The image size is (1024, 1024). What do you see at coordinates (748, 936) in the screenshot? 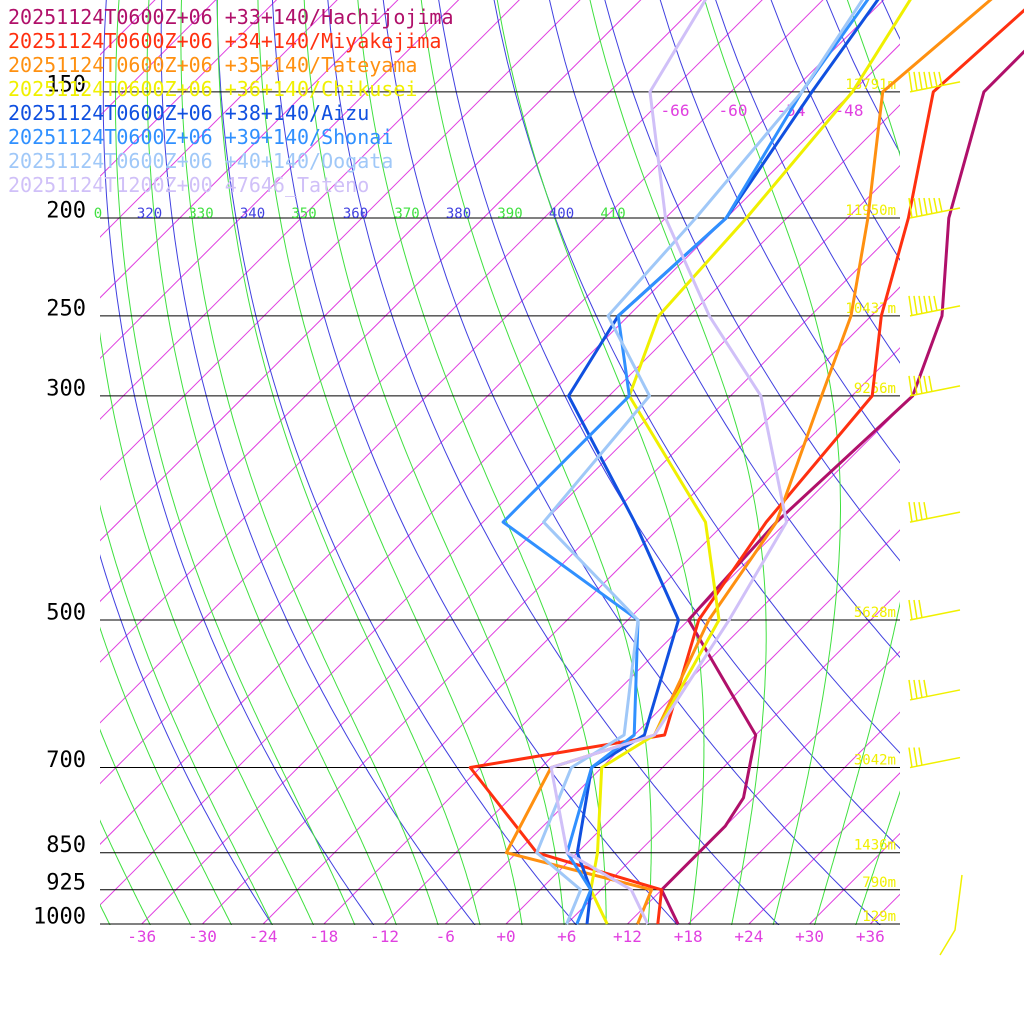
I see `temperature-tick-label: +24` at bounding box center [748, 936].